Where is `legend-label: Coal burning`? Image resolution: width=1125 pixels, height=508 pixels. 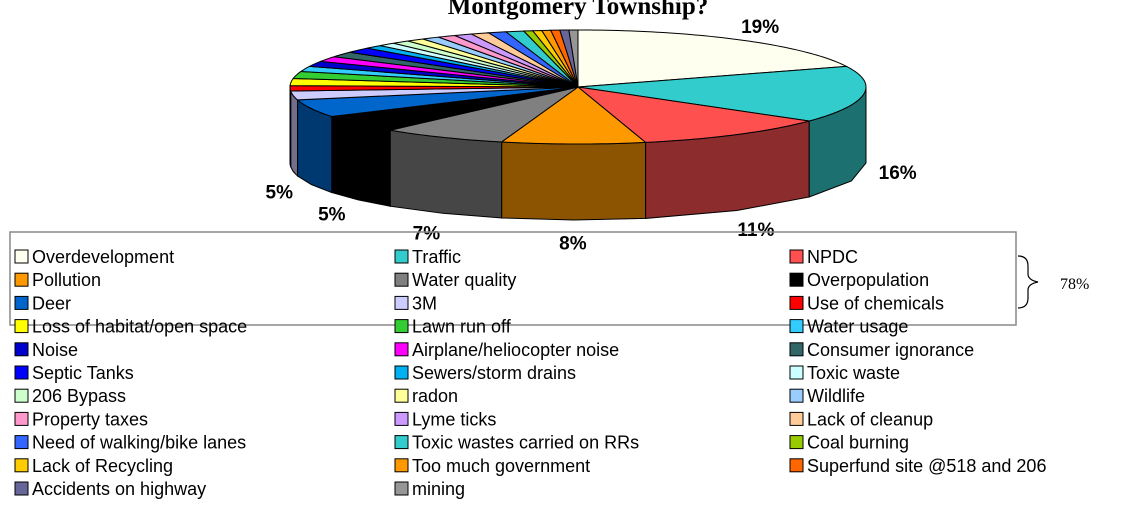
legend-label: Coal burning is located at coordinates (858, 443).